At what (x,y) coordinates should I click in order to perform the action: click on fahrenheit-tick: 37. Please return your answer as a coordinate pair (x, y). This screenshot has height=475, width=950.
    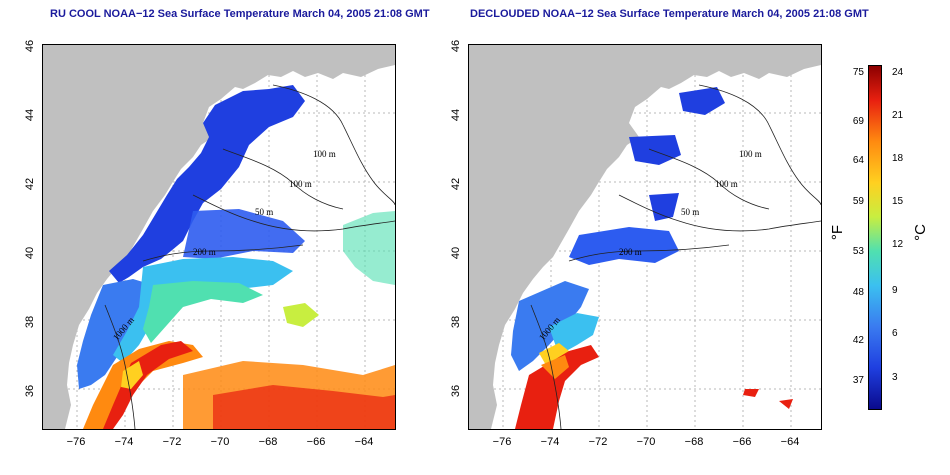
    Looking at the image, I should click on (858, 380).